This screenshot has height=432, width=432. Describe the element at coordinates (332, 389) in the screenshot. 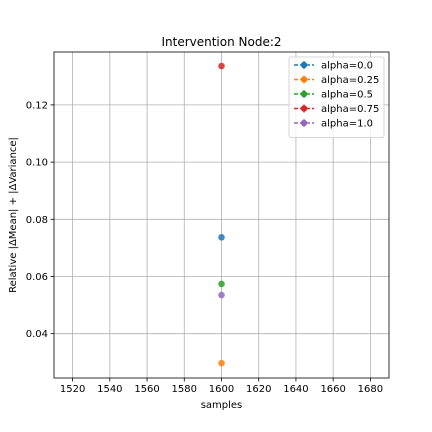

I see `x-tick-label: 1660` at that location.